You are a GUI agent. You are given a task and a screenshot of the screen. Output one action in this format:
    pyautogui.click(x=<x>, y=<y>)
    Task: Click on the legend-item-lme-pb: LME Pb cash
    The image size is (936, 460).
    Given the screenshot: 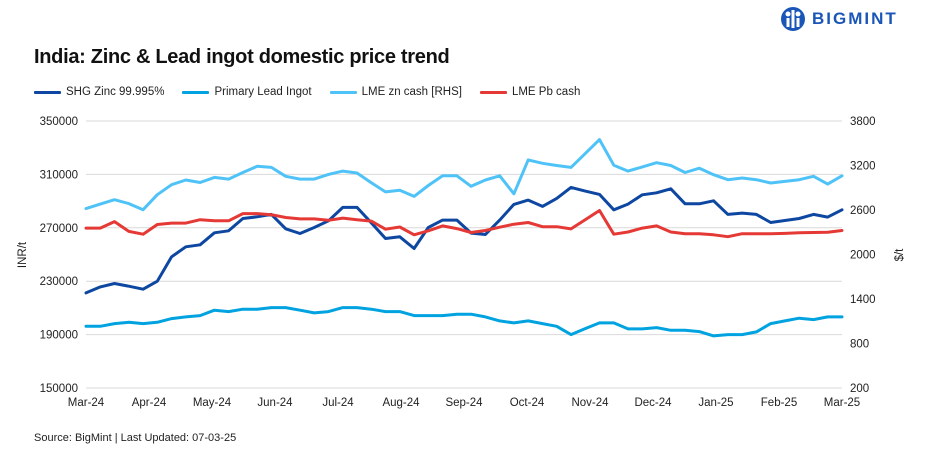 What is the action you would take?
    pyautogui.click(x=530, y=92)
    